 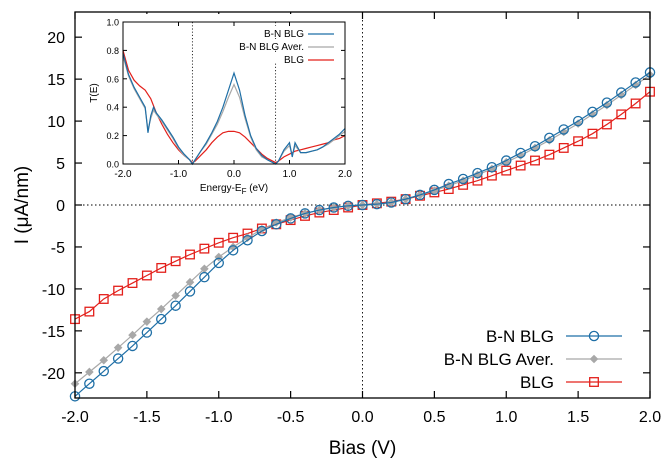 What do you see at coordinates (294, 60) in the screenshot?
I see `inset-legend-label: BLG` at bounding box center [294, 60].